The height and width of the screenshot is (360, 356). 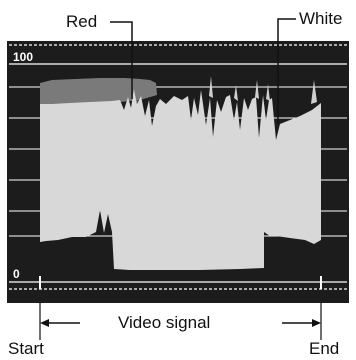 I want to click on red-peak, so click(x=136, y=93).